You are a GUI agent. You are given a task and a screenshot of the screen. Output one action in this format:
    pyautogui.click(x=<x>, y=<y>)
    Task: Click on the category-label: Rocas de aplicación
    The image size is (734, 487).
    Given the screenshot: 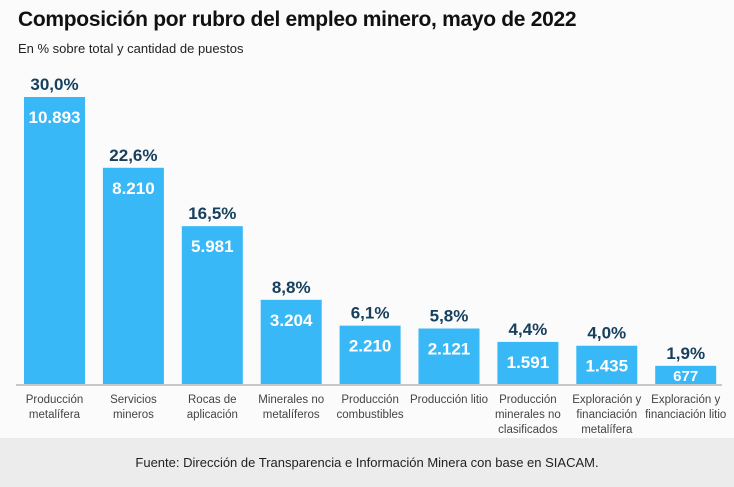 What is the action you would take?
    pyautogui.click(x=212, y=407)
    